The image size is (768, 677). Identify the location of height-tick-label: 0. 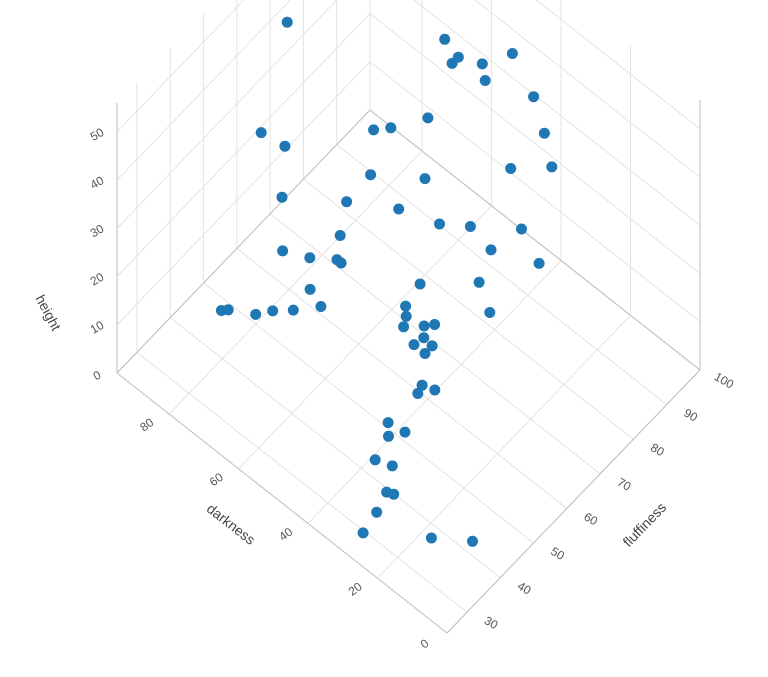
(97, 376).